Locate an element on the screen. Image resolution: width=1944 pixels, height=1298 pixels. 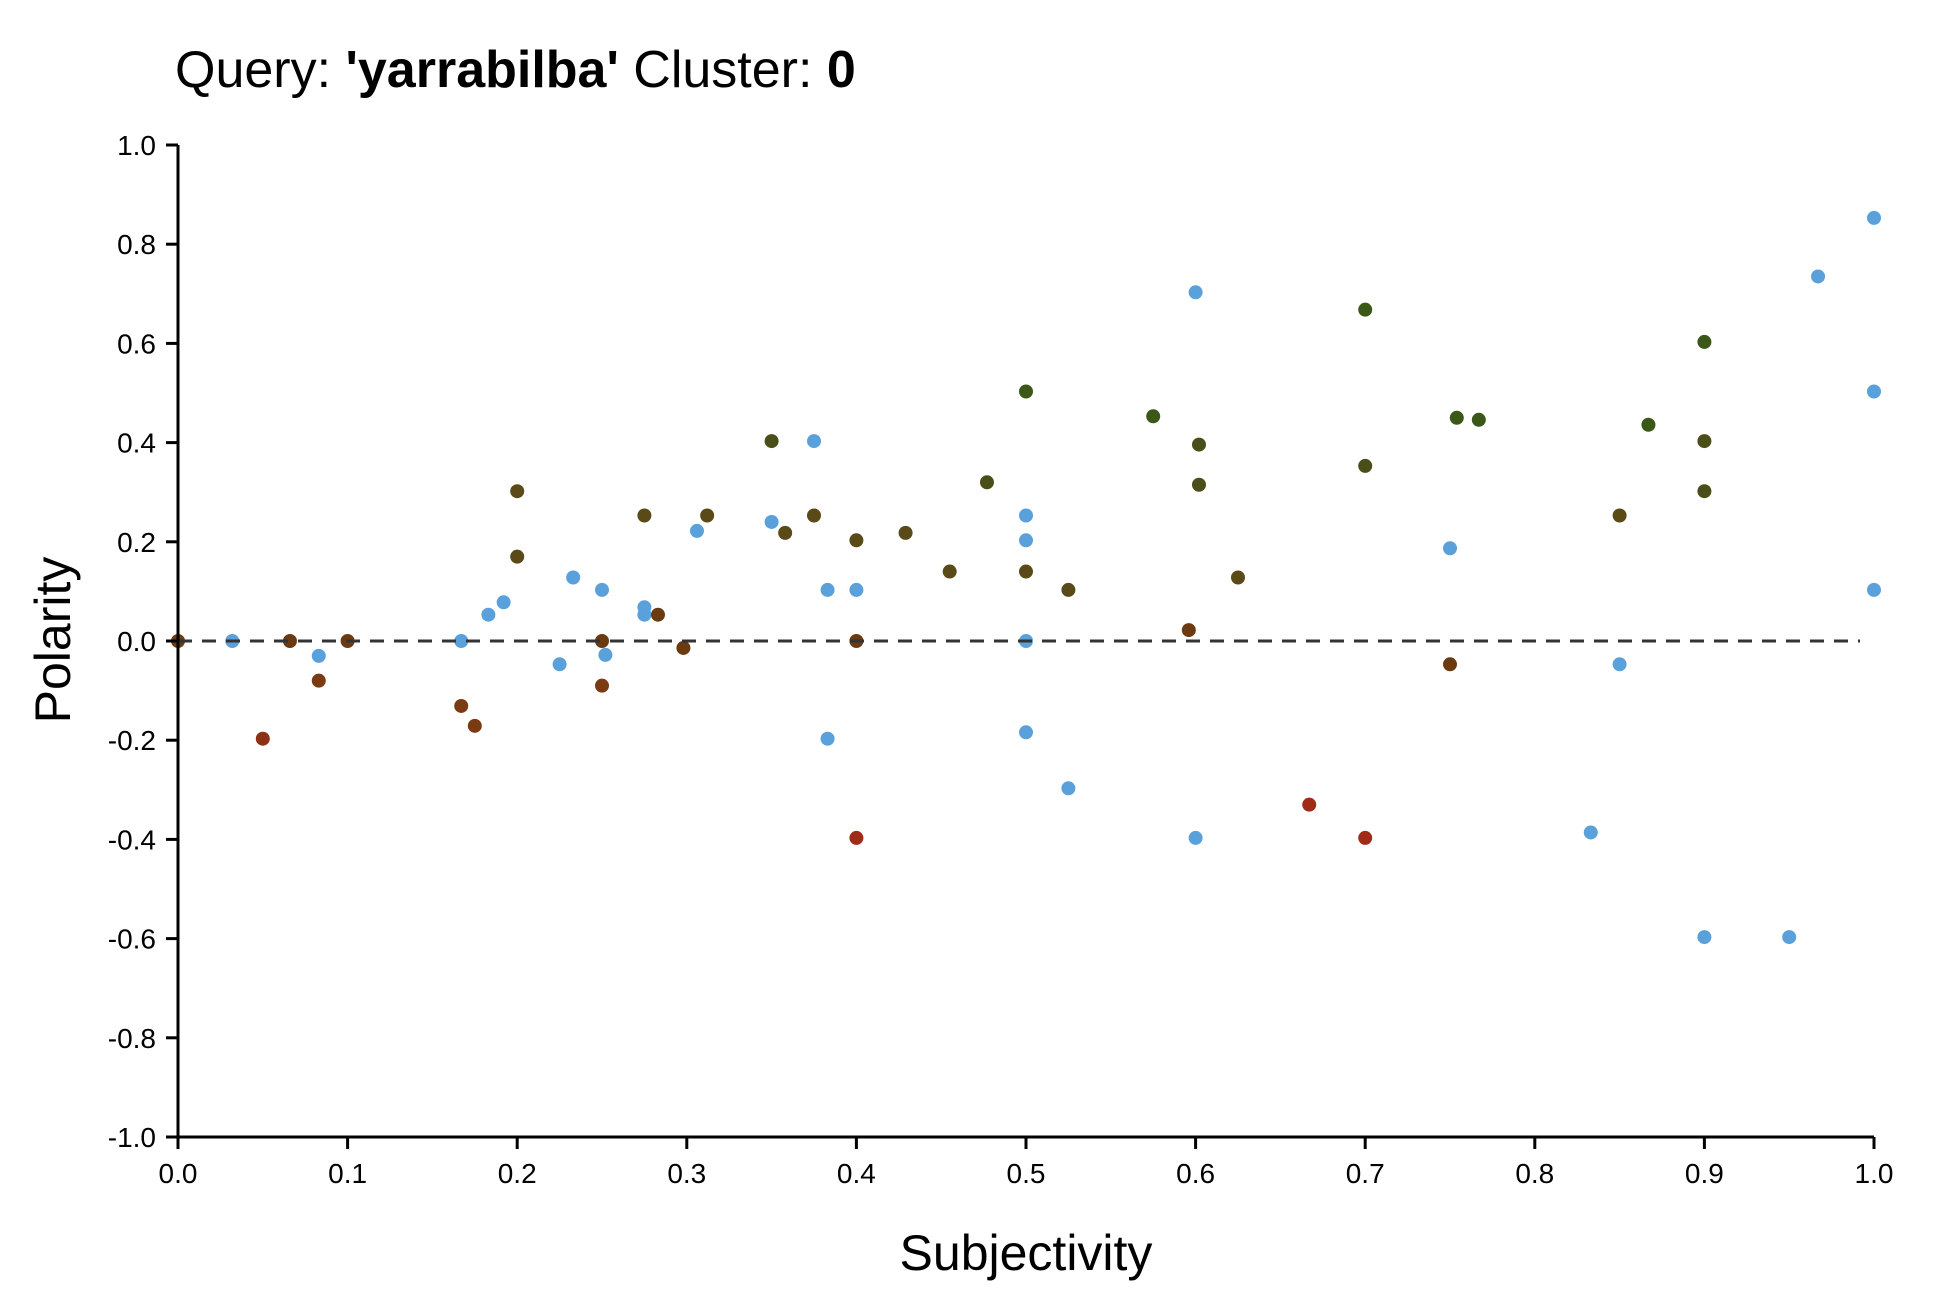
x-tick-label: 0.4 is located at coordinates (856, 1173).